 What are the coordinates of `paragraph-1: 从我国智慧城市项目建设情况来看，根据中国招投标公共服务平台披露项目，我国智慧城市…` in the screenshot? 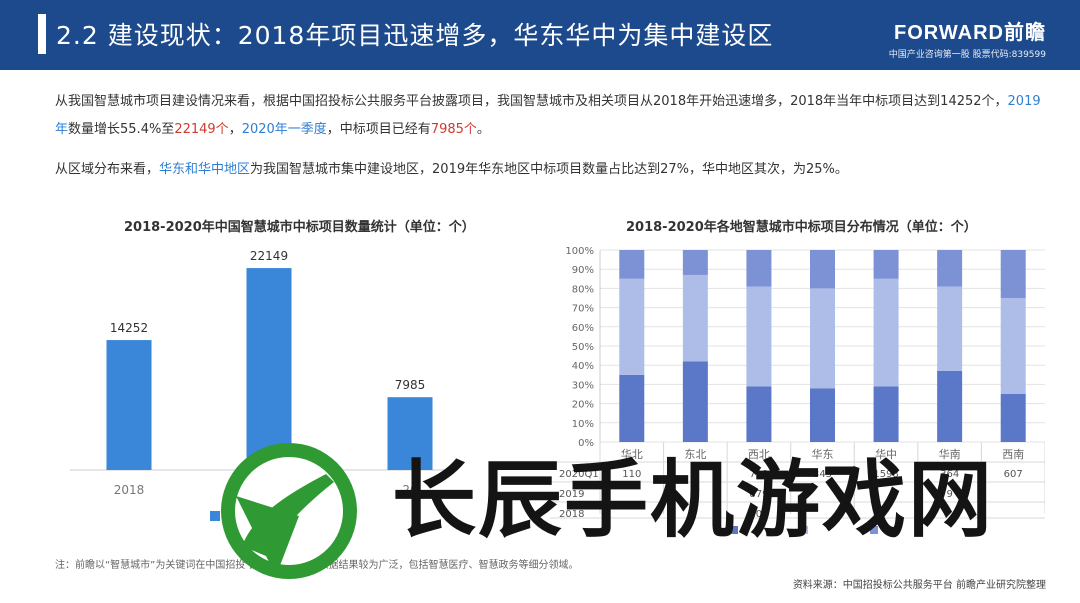 It's located at (550, 116).